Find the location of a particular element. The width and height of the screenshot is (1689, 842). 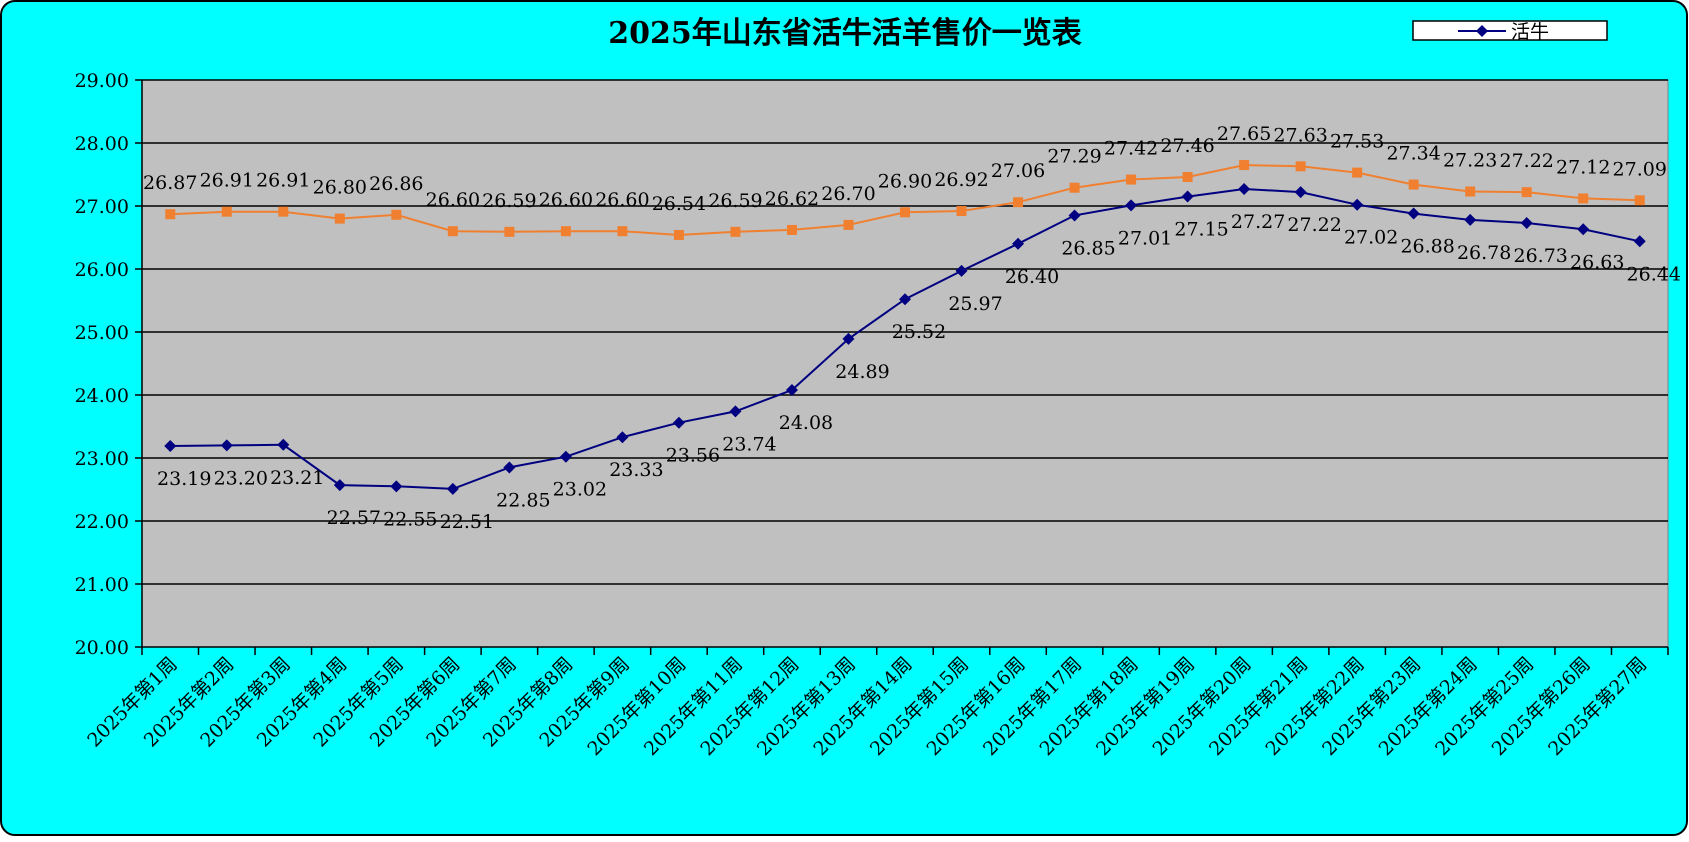

data-label: 27.12 is located at coordinates (1583, 167).